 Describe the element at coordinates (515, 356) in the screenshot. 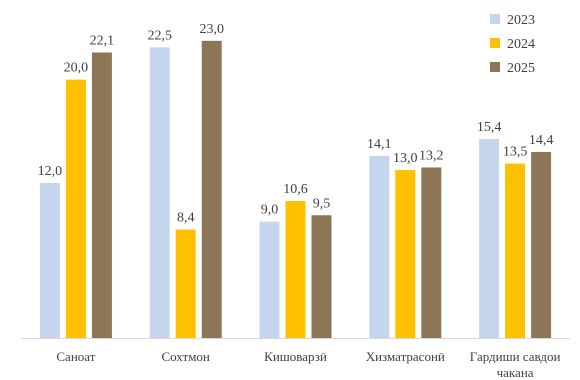

I see `category-label-5-line-1: Гардиши савдои` at that location.